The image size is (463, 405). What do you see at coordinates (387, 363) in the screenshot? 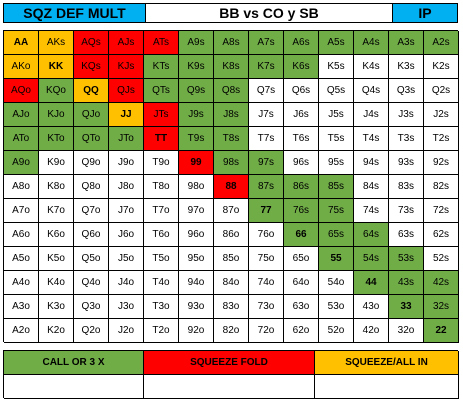
I see `legend-label-2: SQUEEZE/ALL IN` at bounding box center [387, 363].